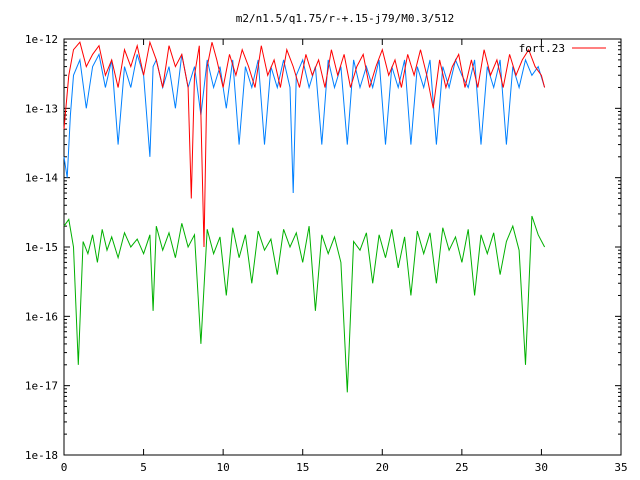  Describe the element at coordinates (41, 316) in the screenshot. I see `y-tick-label: 1e-16` at that location.